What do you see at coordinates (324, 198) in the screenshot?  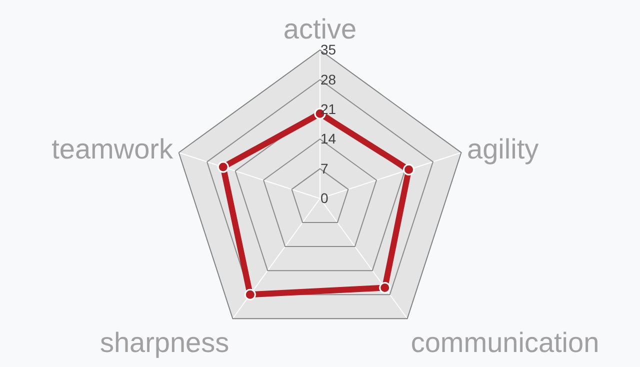 I see `y-tick-label: 0` at bounding box center [324, 198].